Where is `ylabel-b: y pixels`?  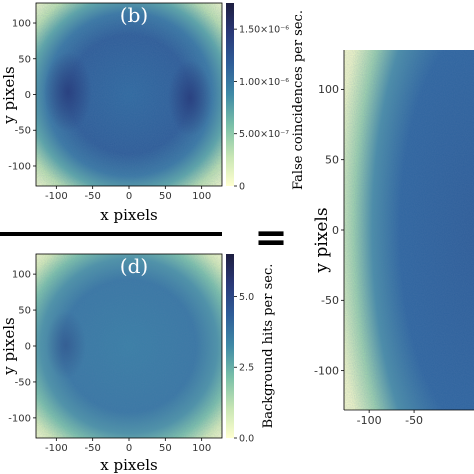 ylabel-b: y pixels is located at coordinates (9, 95).